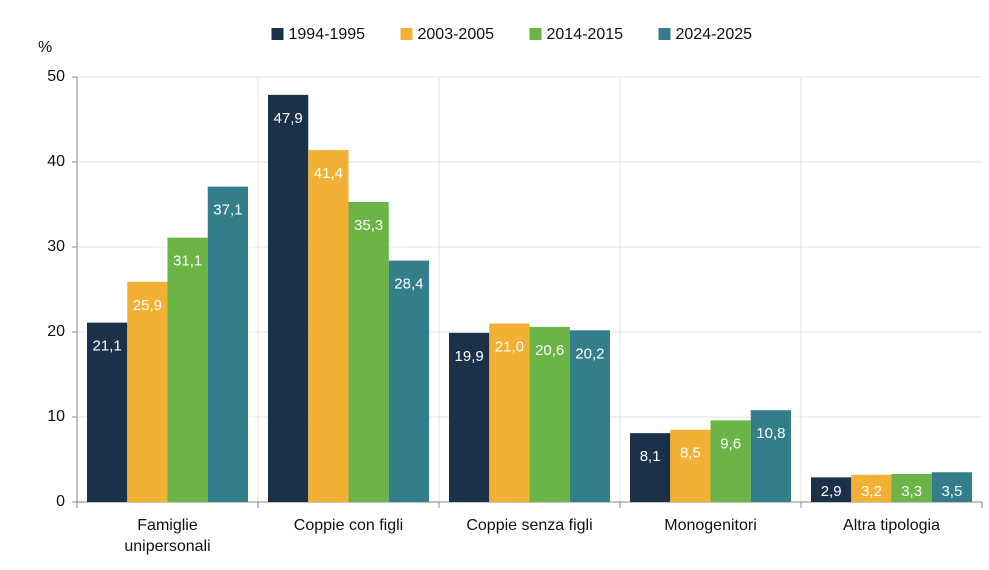 The width and height of the screenshot is (989, 570). Describe the element at coordinates (56, 331) in the screenshot. I see `y-tick-label: 20` at that location.